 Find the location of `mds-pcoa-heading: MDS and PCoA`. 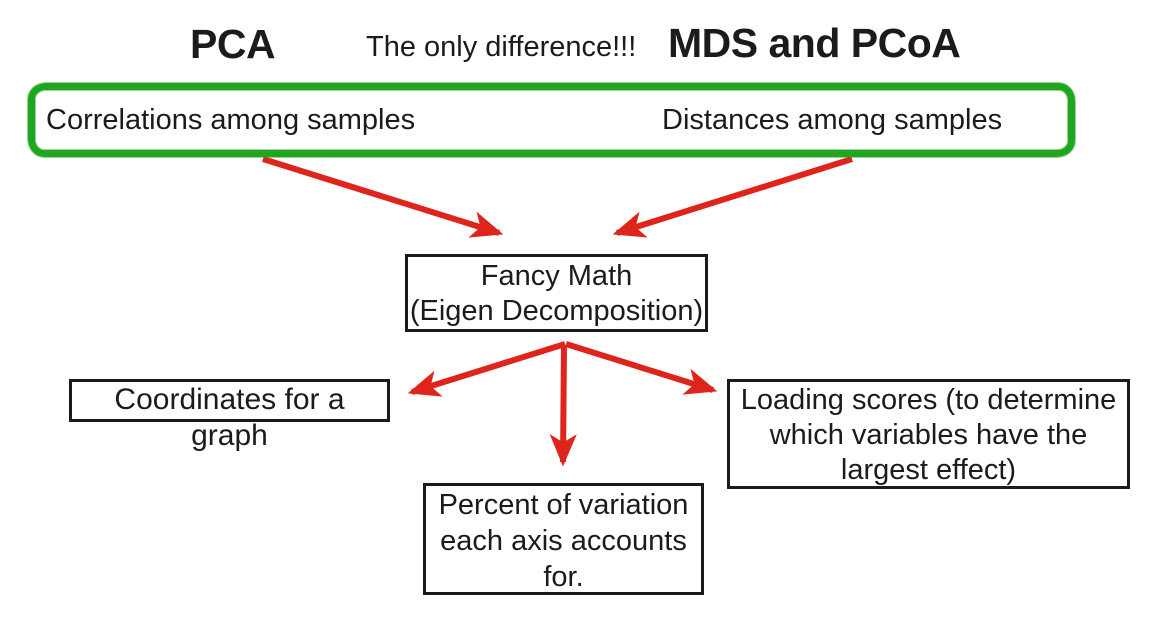

mds-pcoa-heading: MDS and PCoA is located at coordinates (814, 43).